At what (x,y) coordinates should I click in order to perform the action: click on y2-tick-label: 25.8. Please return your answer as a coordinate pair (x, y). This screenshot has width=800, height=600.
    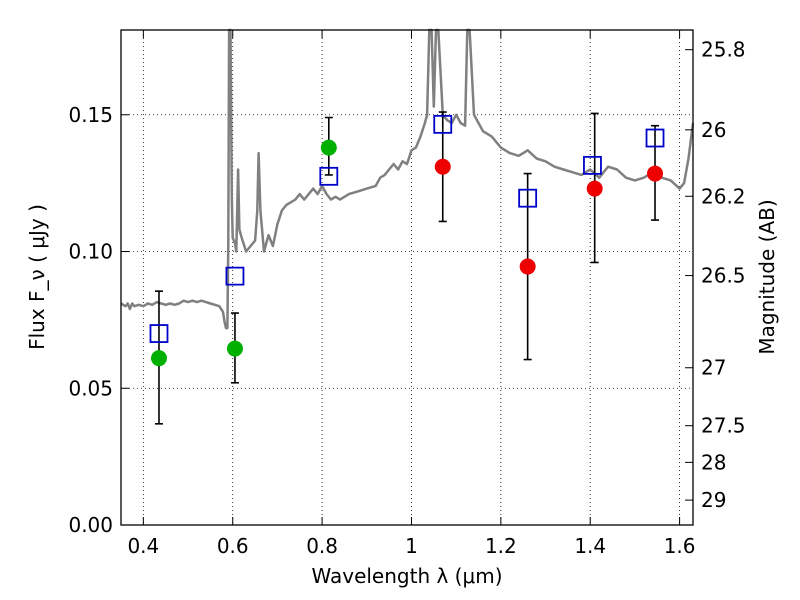
    Looking at the image, I should click on (723, 50).